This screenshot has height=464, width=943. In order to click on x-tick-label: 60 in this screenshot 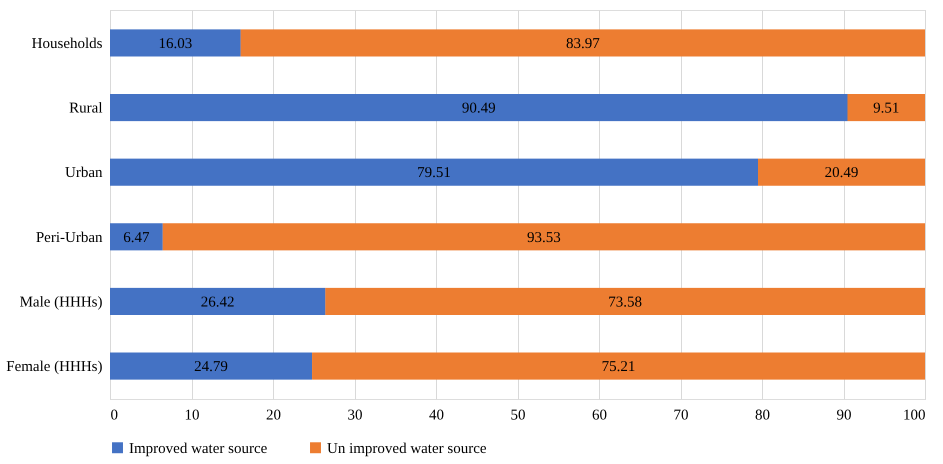, I will do `click(599, 416)`.